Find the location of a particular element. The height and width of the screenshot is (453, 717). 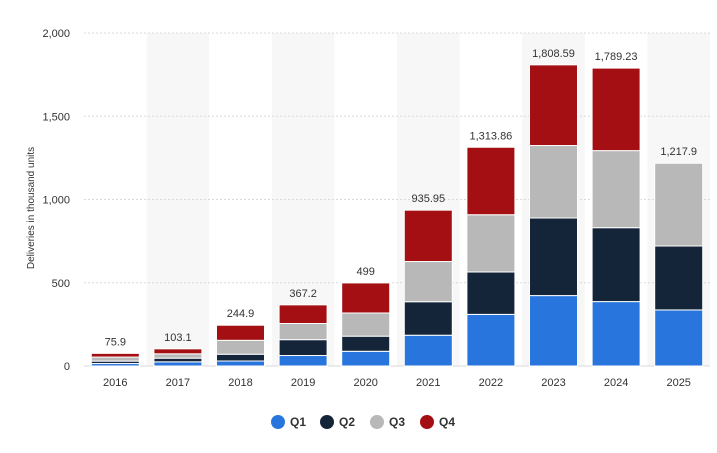

total-label: 75.9 is located at coordinates (115, 342).